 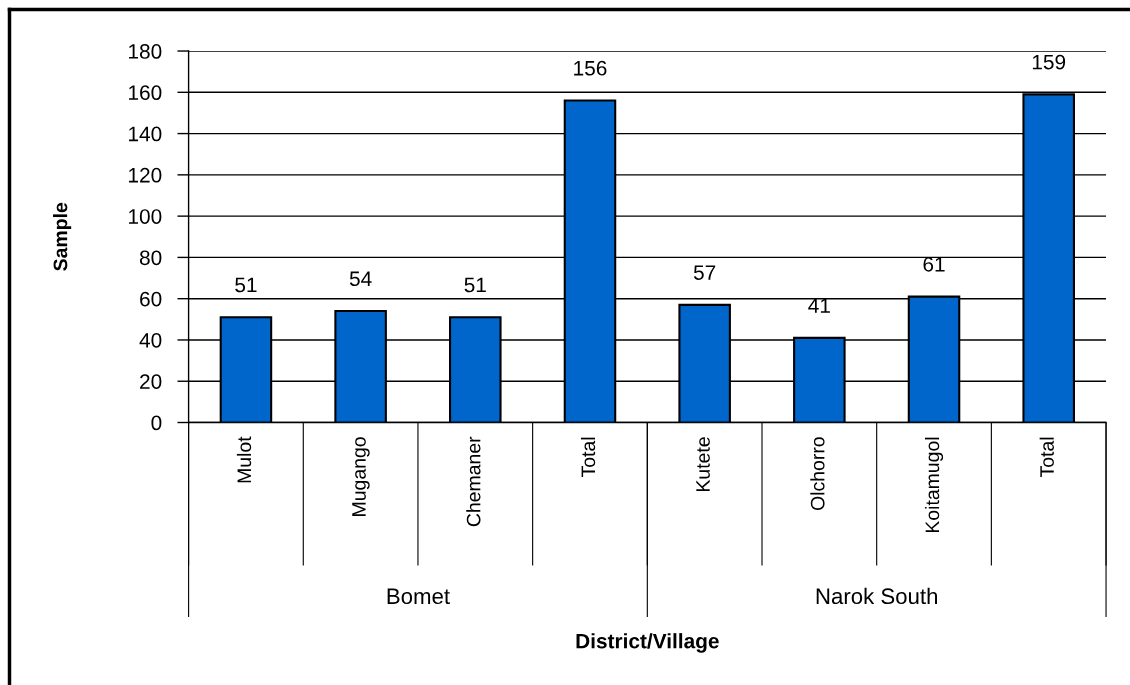 I want to click on x-axis-title: District/Village, so click(x=647, y=643).